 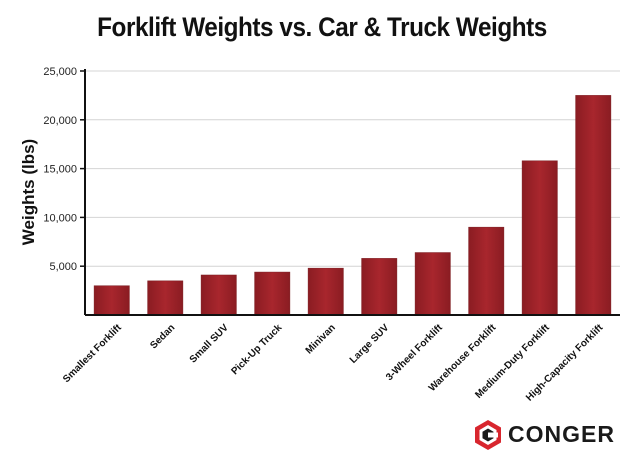 I want to click on x-tick-label: Small SUV, so click(x=209, y=343).